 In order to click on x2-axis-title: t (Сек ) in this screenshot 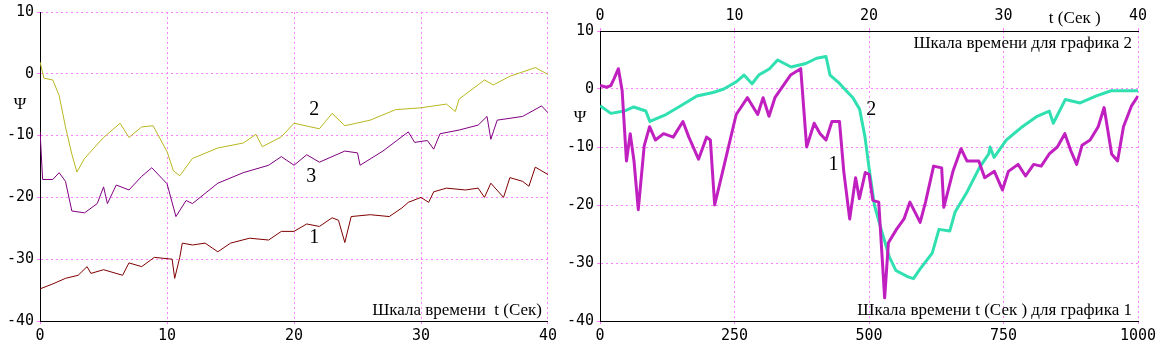, I will do `click(1074, 17)`.